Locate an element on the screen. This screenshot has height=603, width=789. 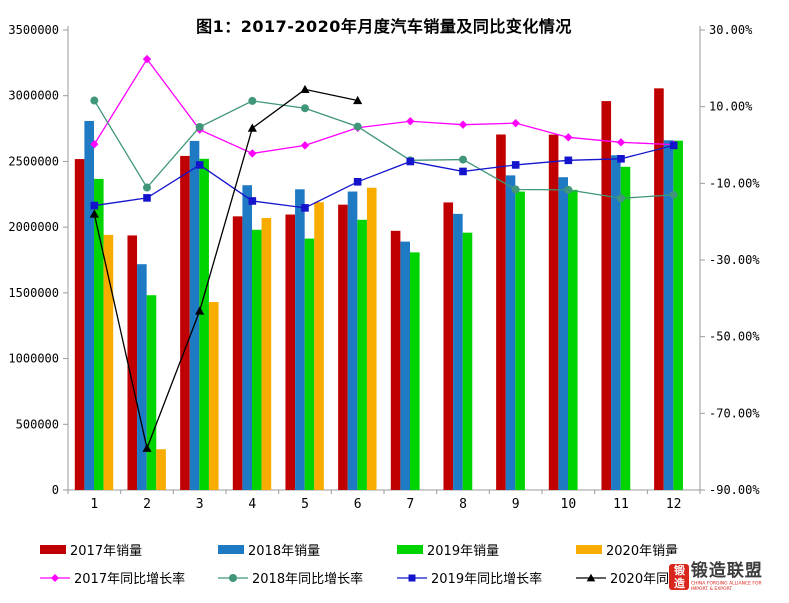
right-axis-tick-label: -70.00% is located at coordinates (734, 413).